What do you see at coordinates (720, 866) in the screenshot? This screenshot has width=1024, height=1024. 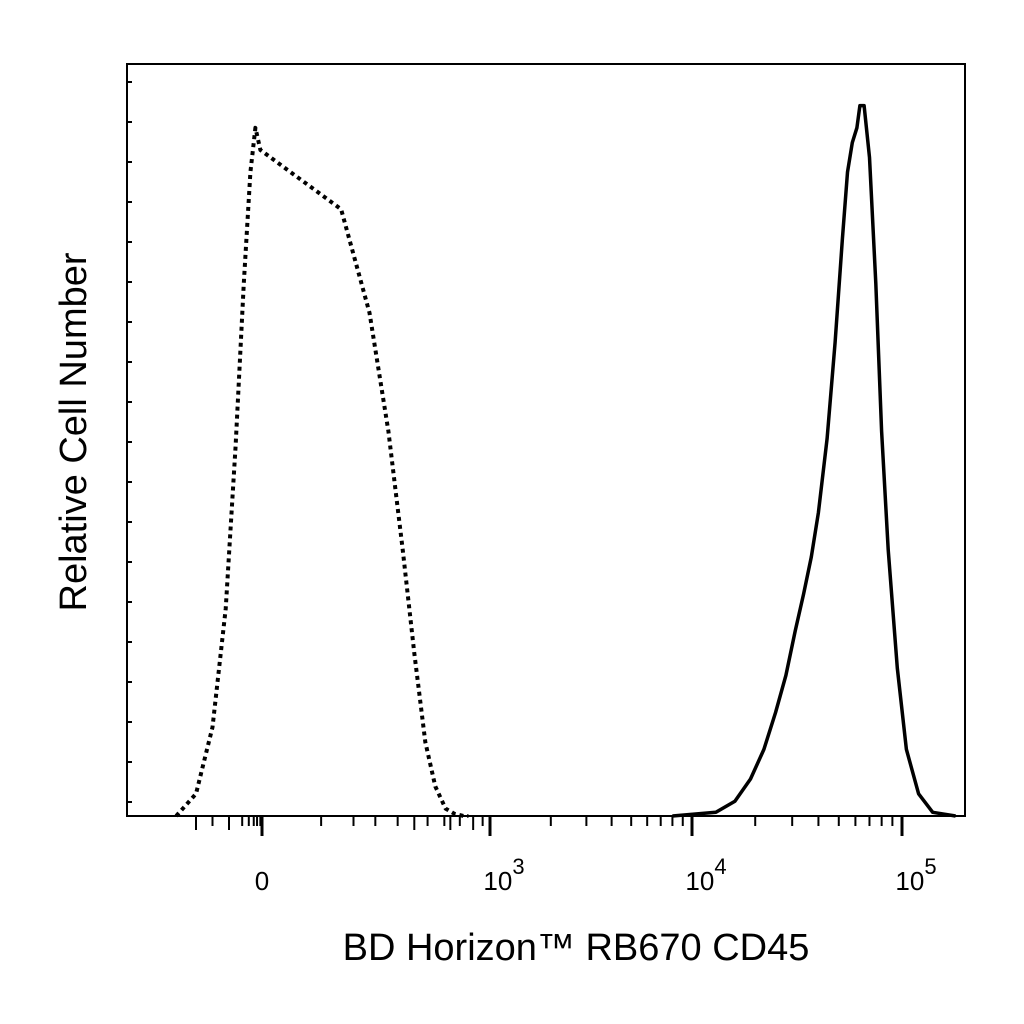 I see `x-tick-exponent: 4` at bounding box center [720, 866].